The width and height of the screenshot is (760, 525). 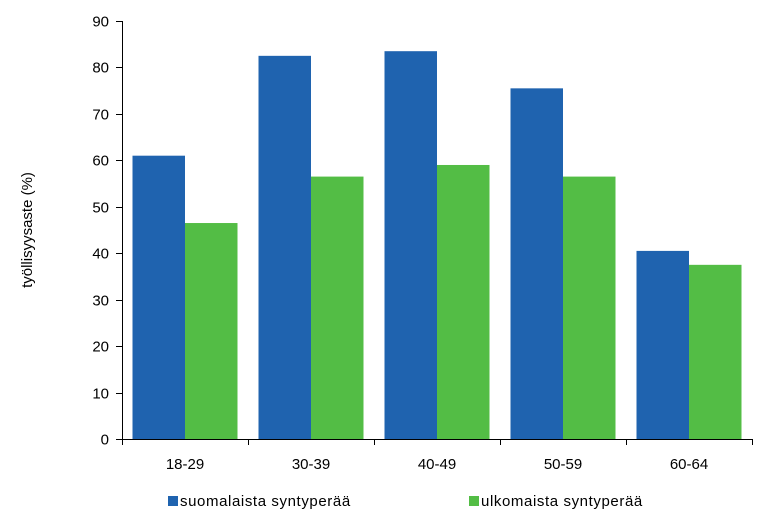 What do you see at coordinates (100, 347) in the screenshot?
I see `y-tick-label: 20` at bounding box center [100, 347].